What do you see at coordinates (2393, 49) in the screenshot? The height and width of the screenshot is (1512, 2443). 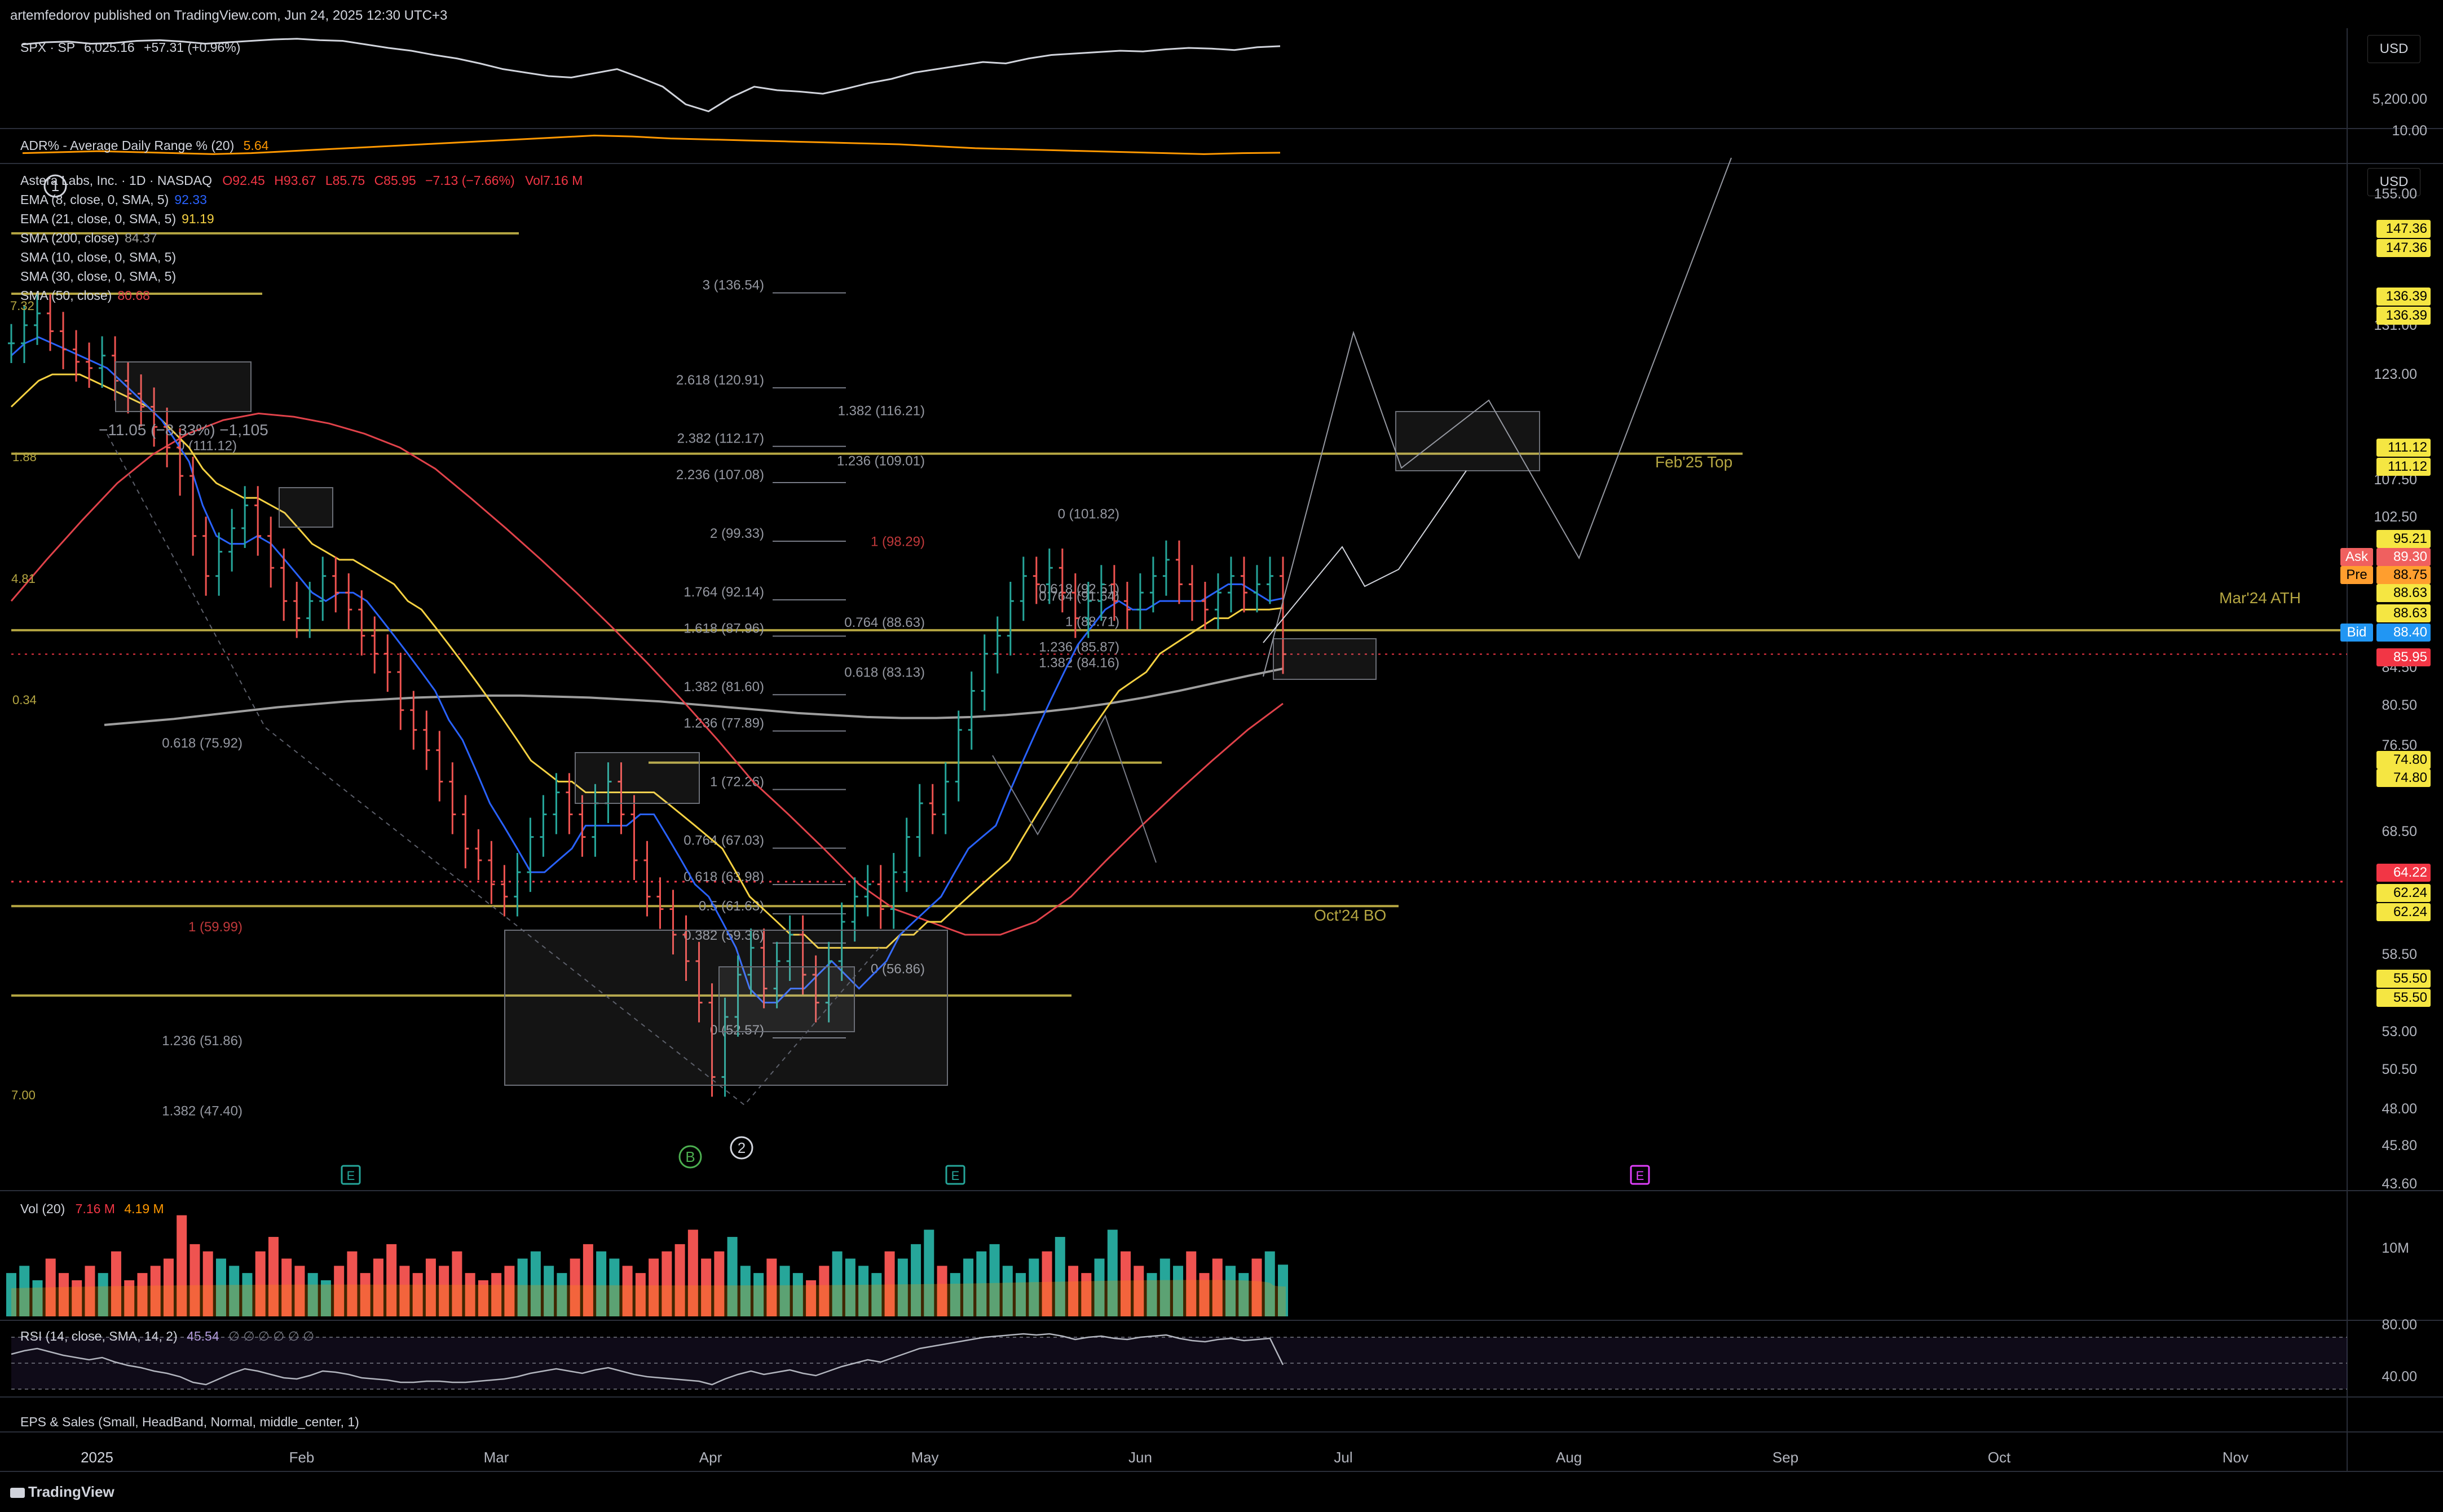 I see `spx-currency-button: USD` at bounding box center [2393, 49].